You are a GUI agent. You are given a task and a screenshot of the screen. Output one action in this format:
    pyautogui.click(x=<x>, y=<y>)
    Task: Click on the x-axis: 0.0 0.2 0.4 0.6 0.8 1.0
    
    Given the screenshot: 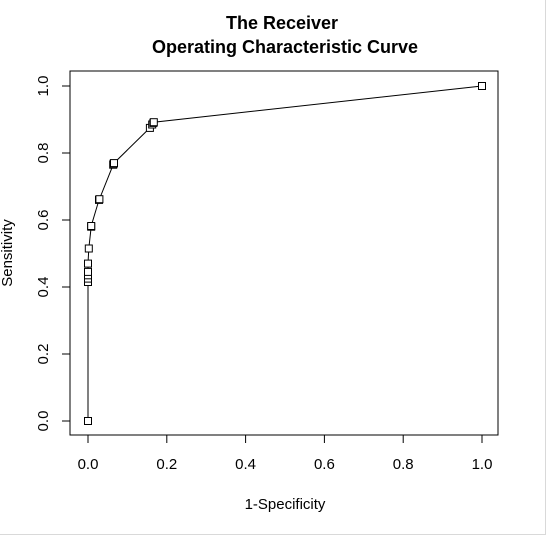 What is the action you would take?
    pyautogui.click(x=285, y=453)
    